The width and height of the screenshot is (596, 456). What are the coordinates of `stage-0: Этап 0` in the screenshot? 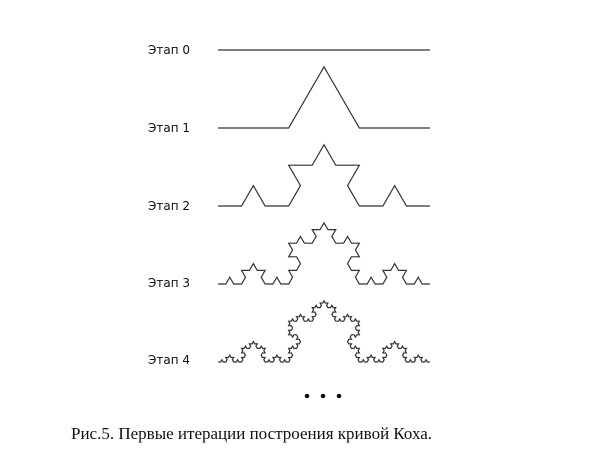 It's located at (289, 50).